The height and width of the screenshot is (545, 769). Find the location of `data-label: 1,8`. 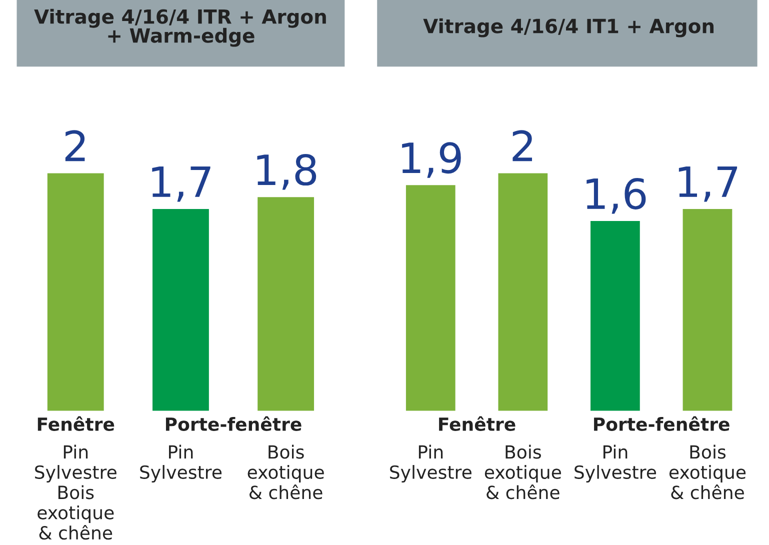

data-label: 1,8 is located at coordinates (286, 172).